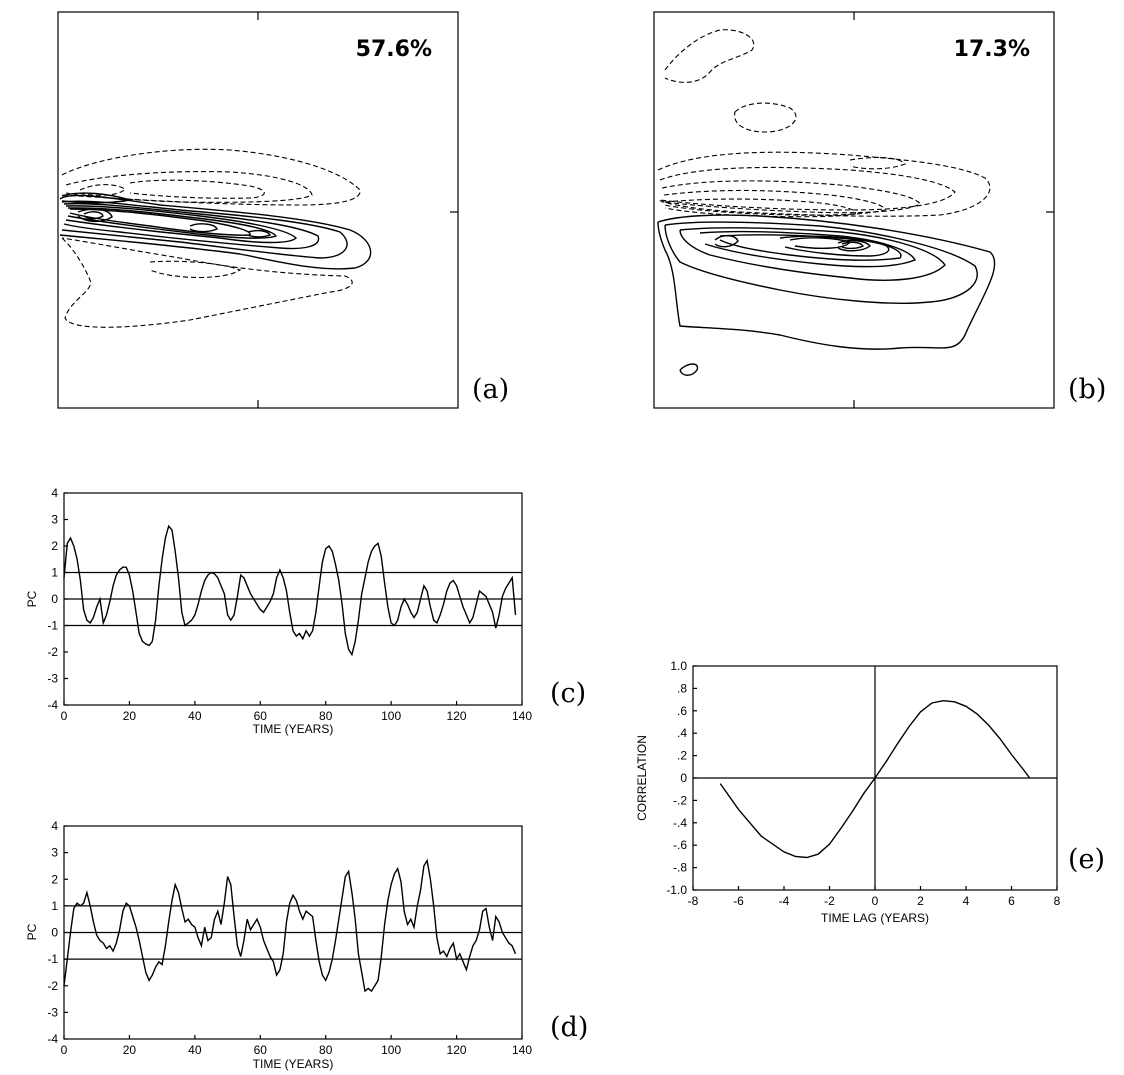 This screenshot has height=1075, width=1124. I want to click on panel-a: 57.6% (a), so click(283, 210).